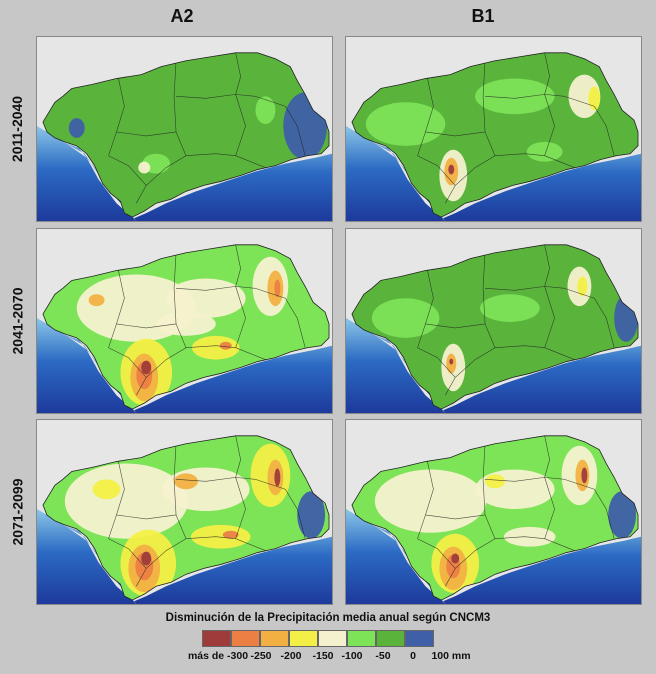 The image size is (656, 674). I want to click on map-a2-2071-2099, so click(184, 512).